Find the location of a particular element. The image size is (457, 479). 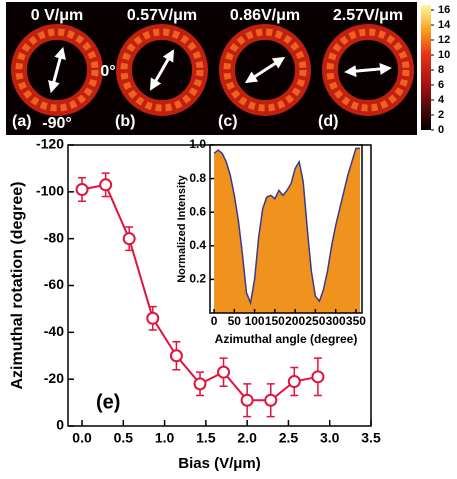

x-tick-label: 250 is located at coordinates (315, 321).